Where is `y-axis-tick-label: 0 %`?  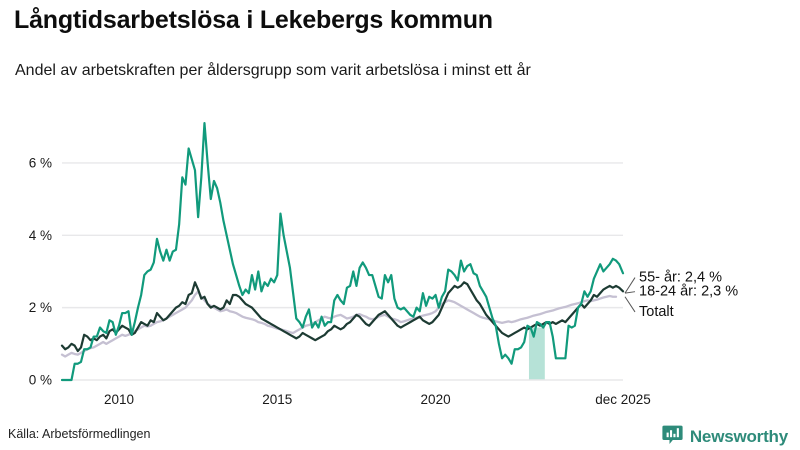 y-axis-tick-label: 0 % is located at coordinates (40, 380).